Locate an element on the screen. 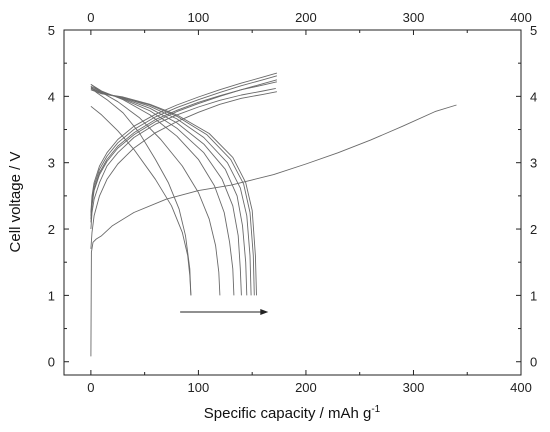 The height and width of the screenshot is (432, 550). top-x-tick-label-1: 100 is located at coordinates (199, 17).